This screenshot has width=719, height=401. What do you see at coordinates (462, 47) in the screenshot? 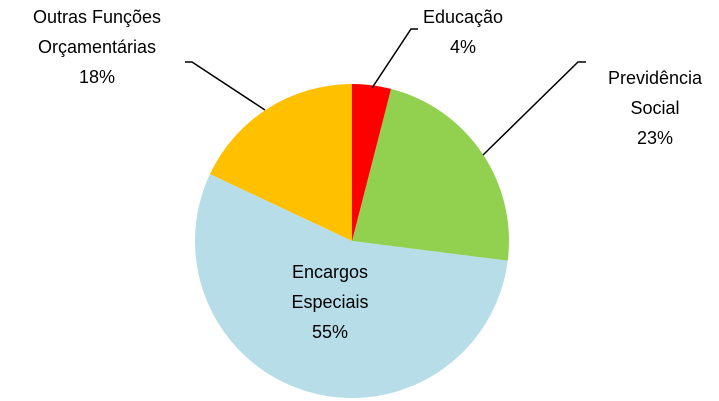
I see `value-label: 4%` at bounding box center [462, 47].